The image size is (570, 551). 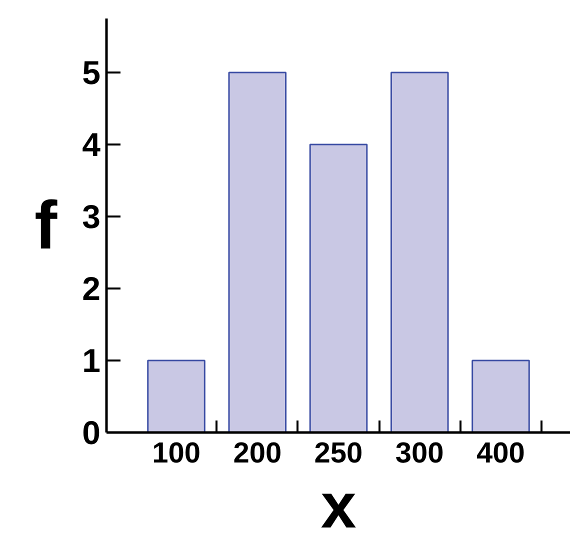 I want to click on y-axis-title: f, so click(x=46, y=226).